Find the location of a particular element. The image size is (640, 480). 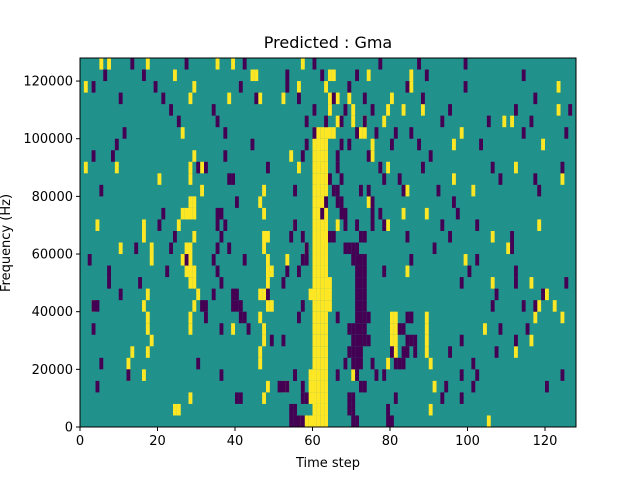

x-axis-label: Time step is located at coordinates (327, 463).